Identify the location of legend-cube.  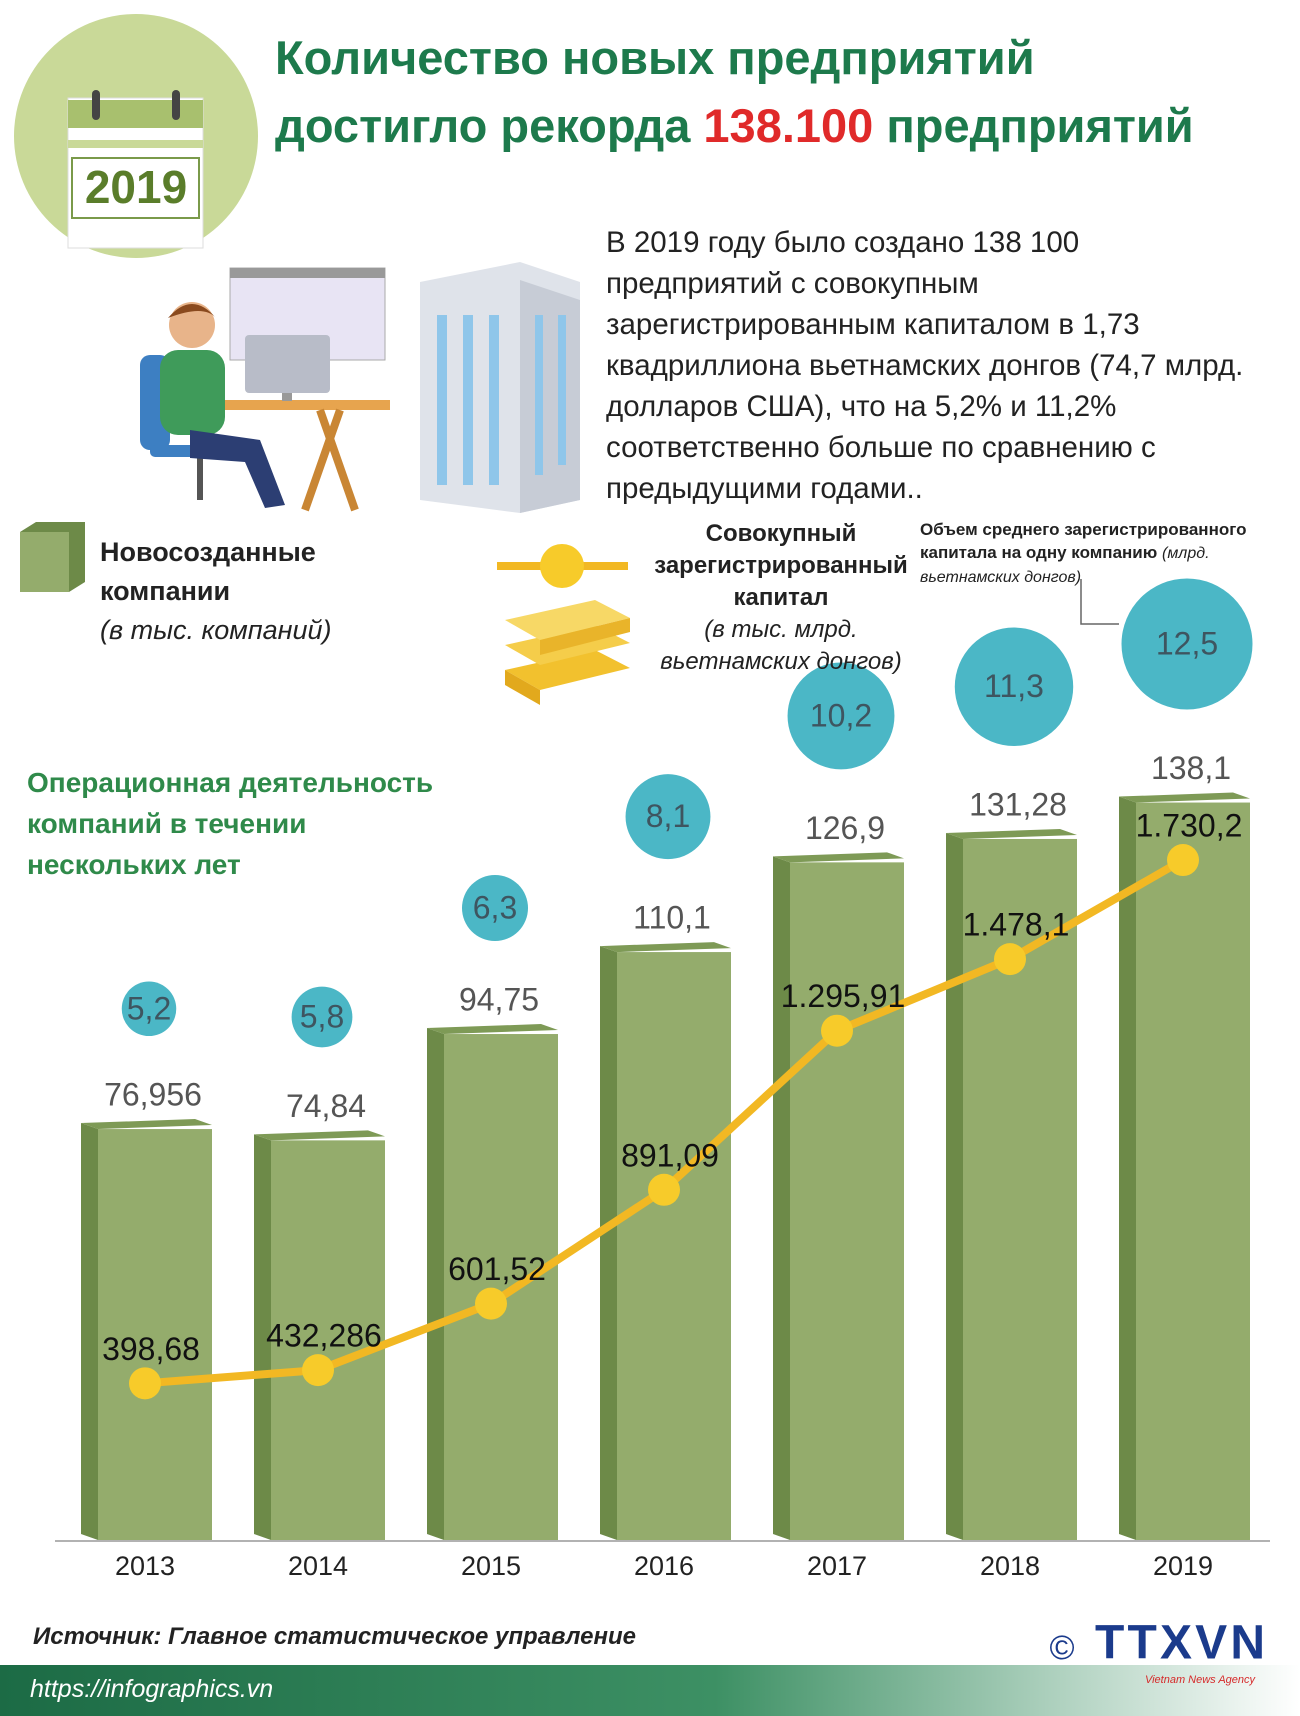
(44, 562).